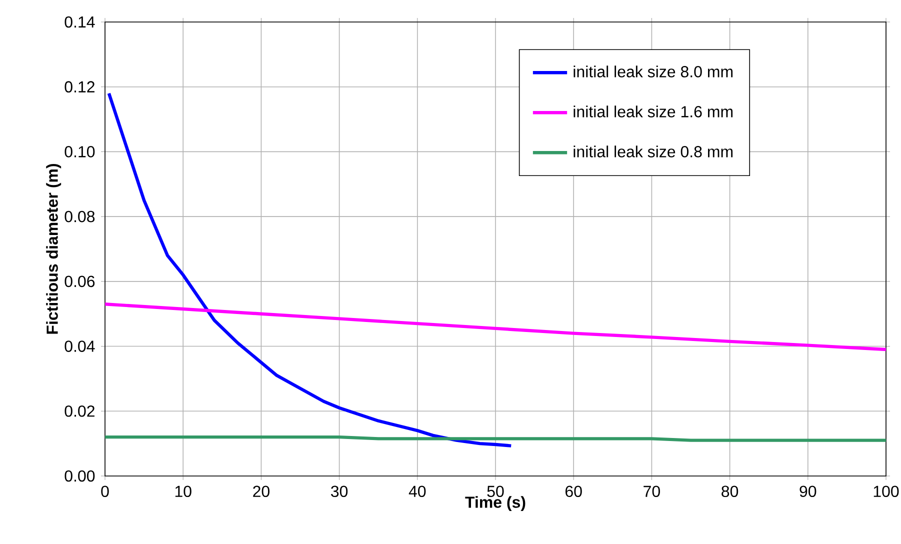 Image resolution: width=901 pixels, height=544 pixels. What do you see at coordinates (653, 152) in the screenshot?
I see `legend-label: initial leak size 0.8 mm` at bounding box center [653, 152].